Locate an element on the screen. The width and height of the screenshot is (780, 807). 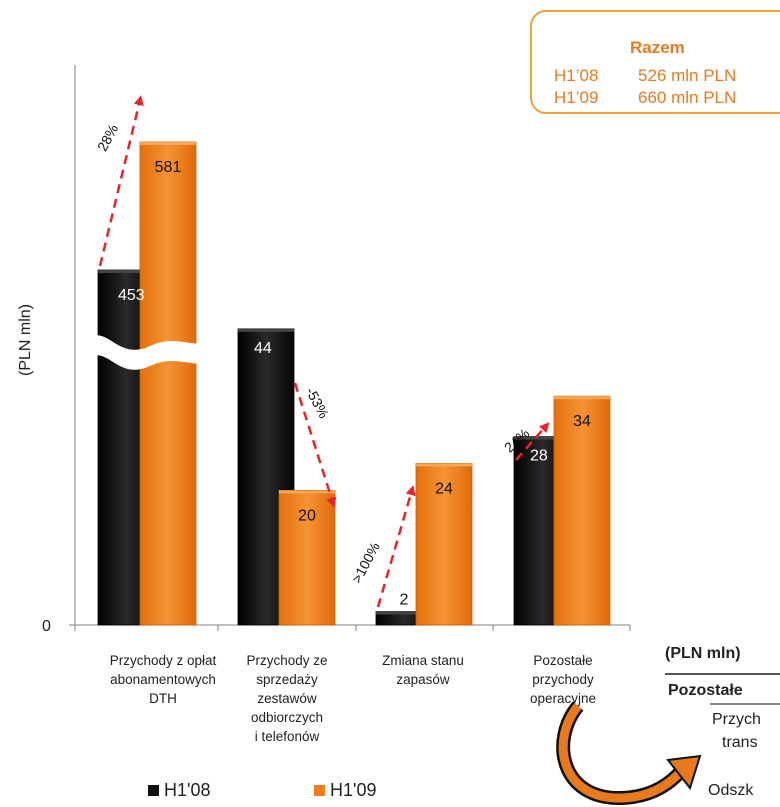
data-label-h108-3: 28 is located at coordinates (539, 456).